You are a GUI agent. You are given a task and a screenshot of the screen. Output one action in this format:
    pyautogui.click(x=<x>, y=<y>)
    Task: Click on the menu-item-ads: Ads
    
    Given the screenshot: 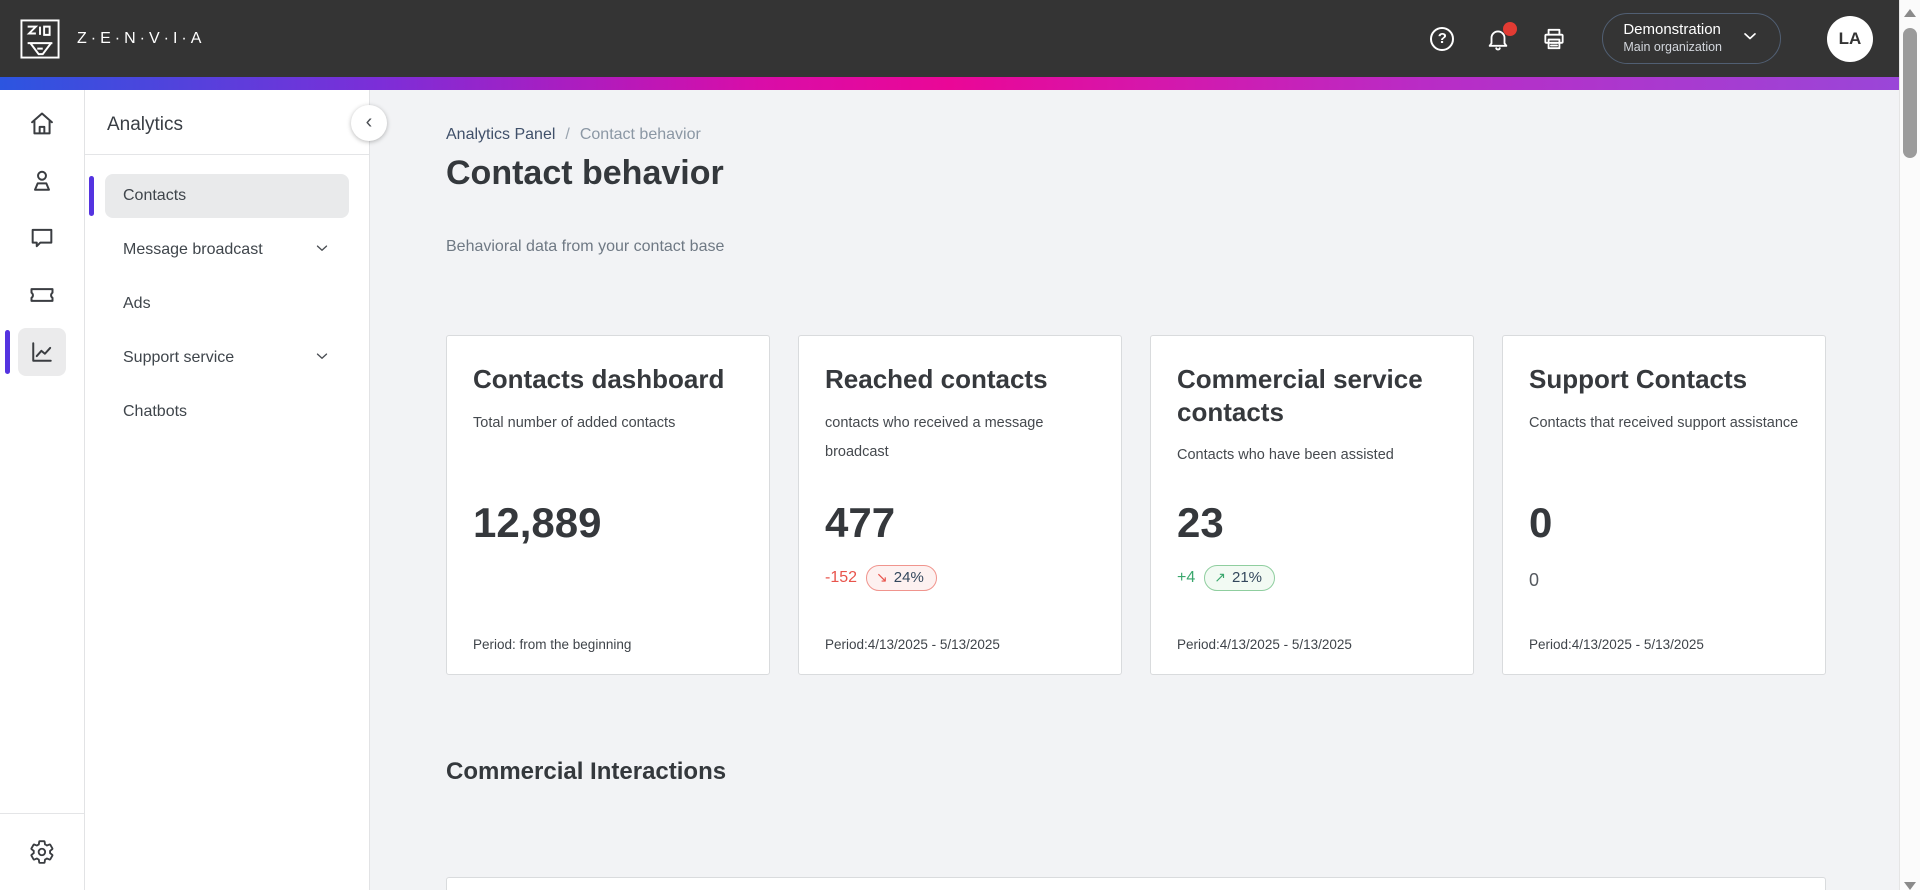 What is the action you would take?
    pyautogui.click(x=227, y=304)
    